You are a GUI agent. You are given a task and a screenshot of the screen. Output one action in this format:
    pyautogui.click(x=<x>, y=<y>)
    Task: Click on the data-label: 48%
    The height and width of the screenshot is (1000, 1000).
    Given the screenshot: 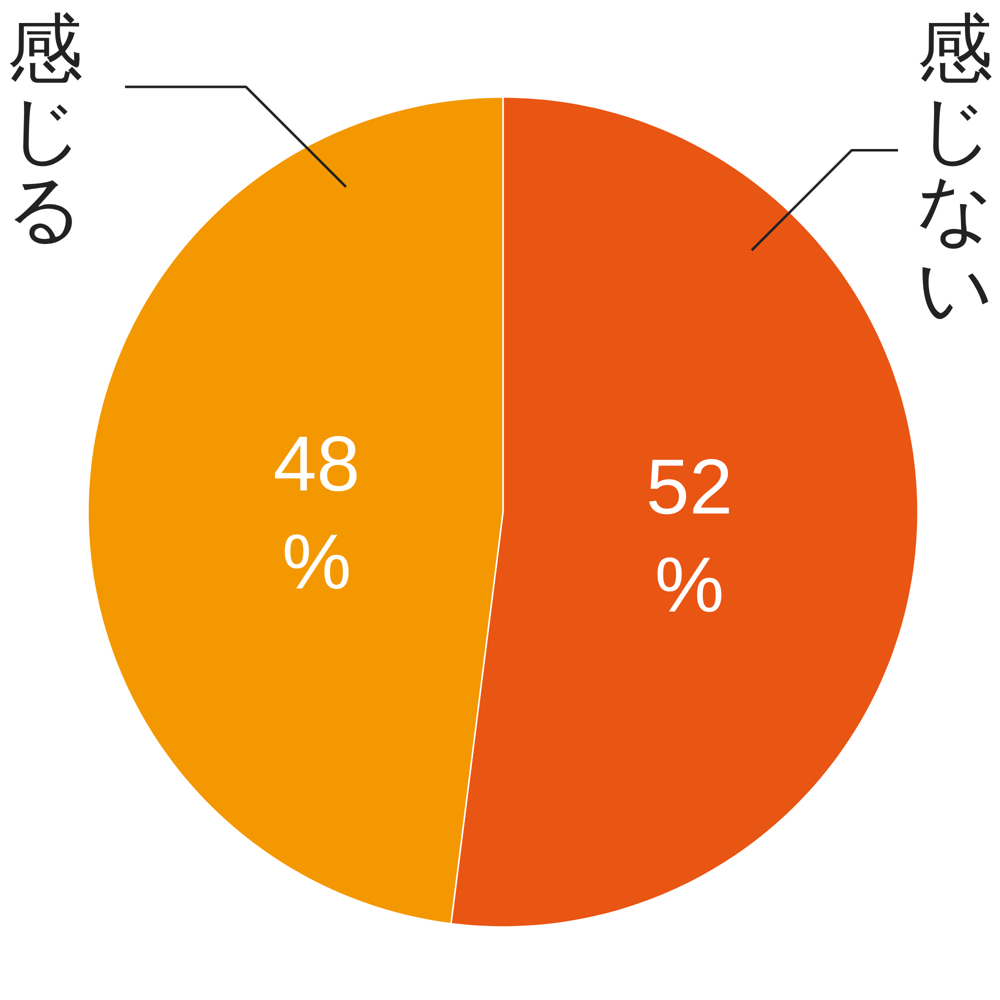 What is the action you would take?
    pyautogui.click(x=316, y=512)
    